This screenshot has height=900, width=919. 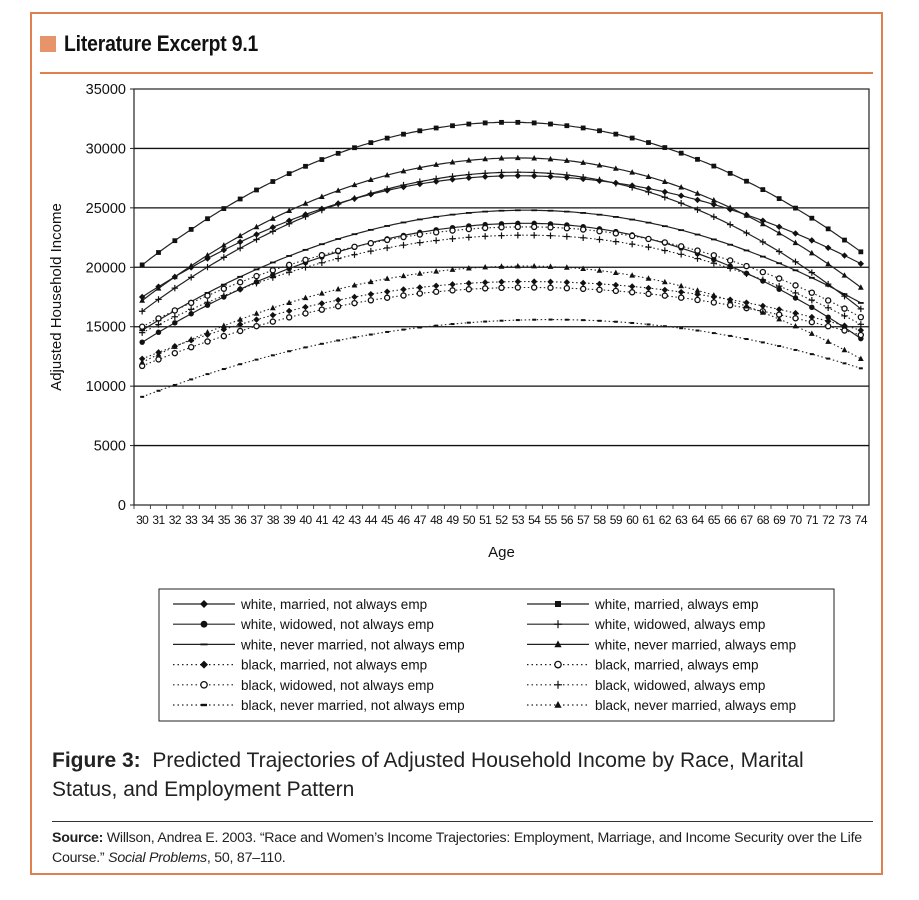 I want to click on x-tick-label: 37, so click(x=256, y=520).